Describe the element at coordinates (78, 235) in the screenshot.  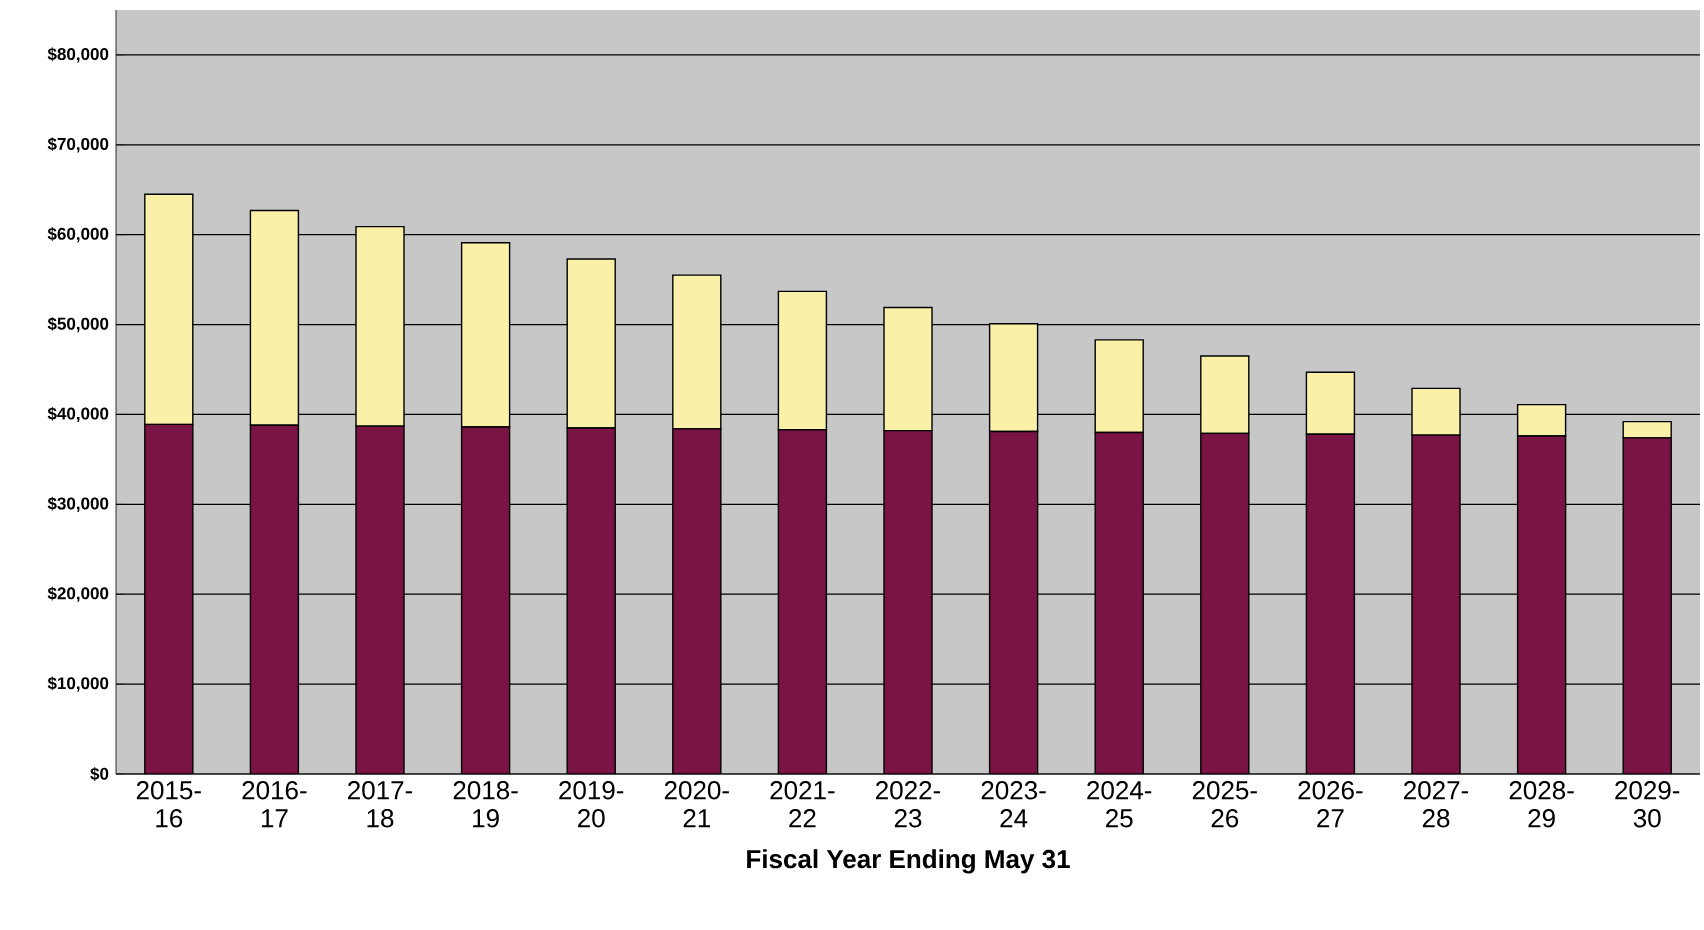
I see `y-tick-label: $60,000` at that location.